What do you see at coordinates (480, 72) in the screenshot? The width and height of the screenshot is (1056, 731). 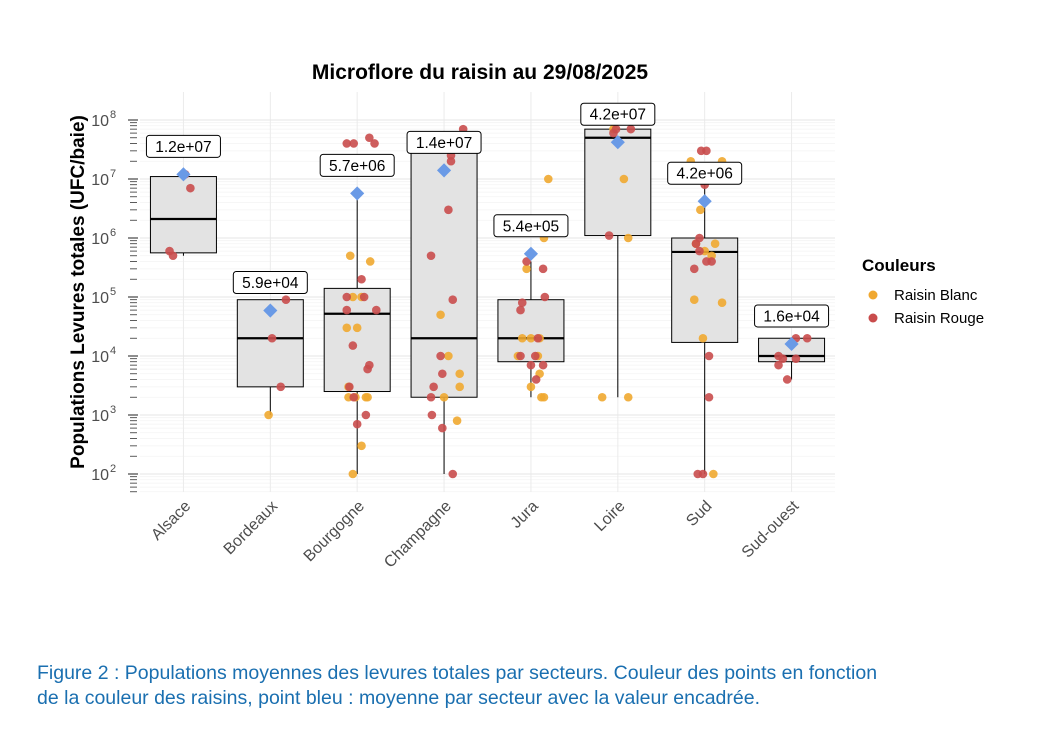 I see `chart-title: Microflore du raisin au 29/08/2025` at bounding box center [480, 72].